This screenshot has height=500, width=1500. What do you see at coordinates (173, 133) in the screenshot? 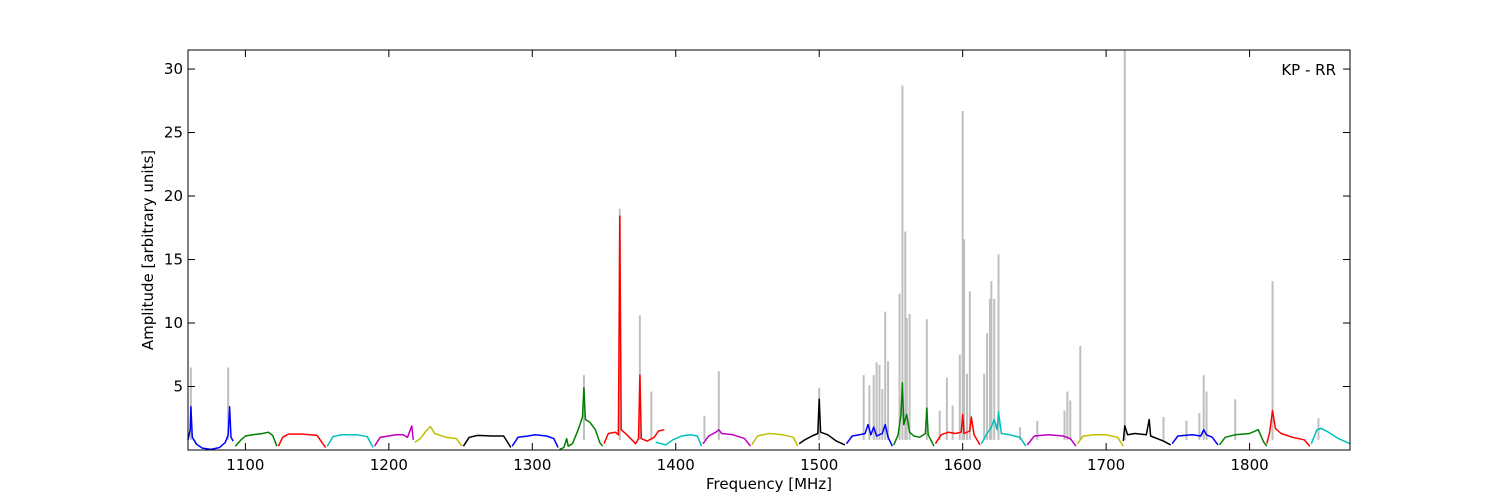
I see `y-tick-label: 25` at bounding box center [173, 133].